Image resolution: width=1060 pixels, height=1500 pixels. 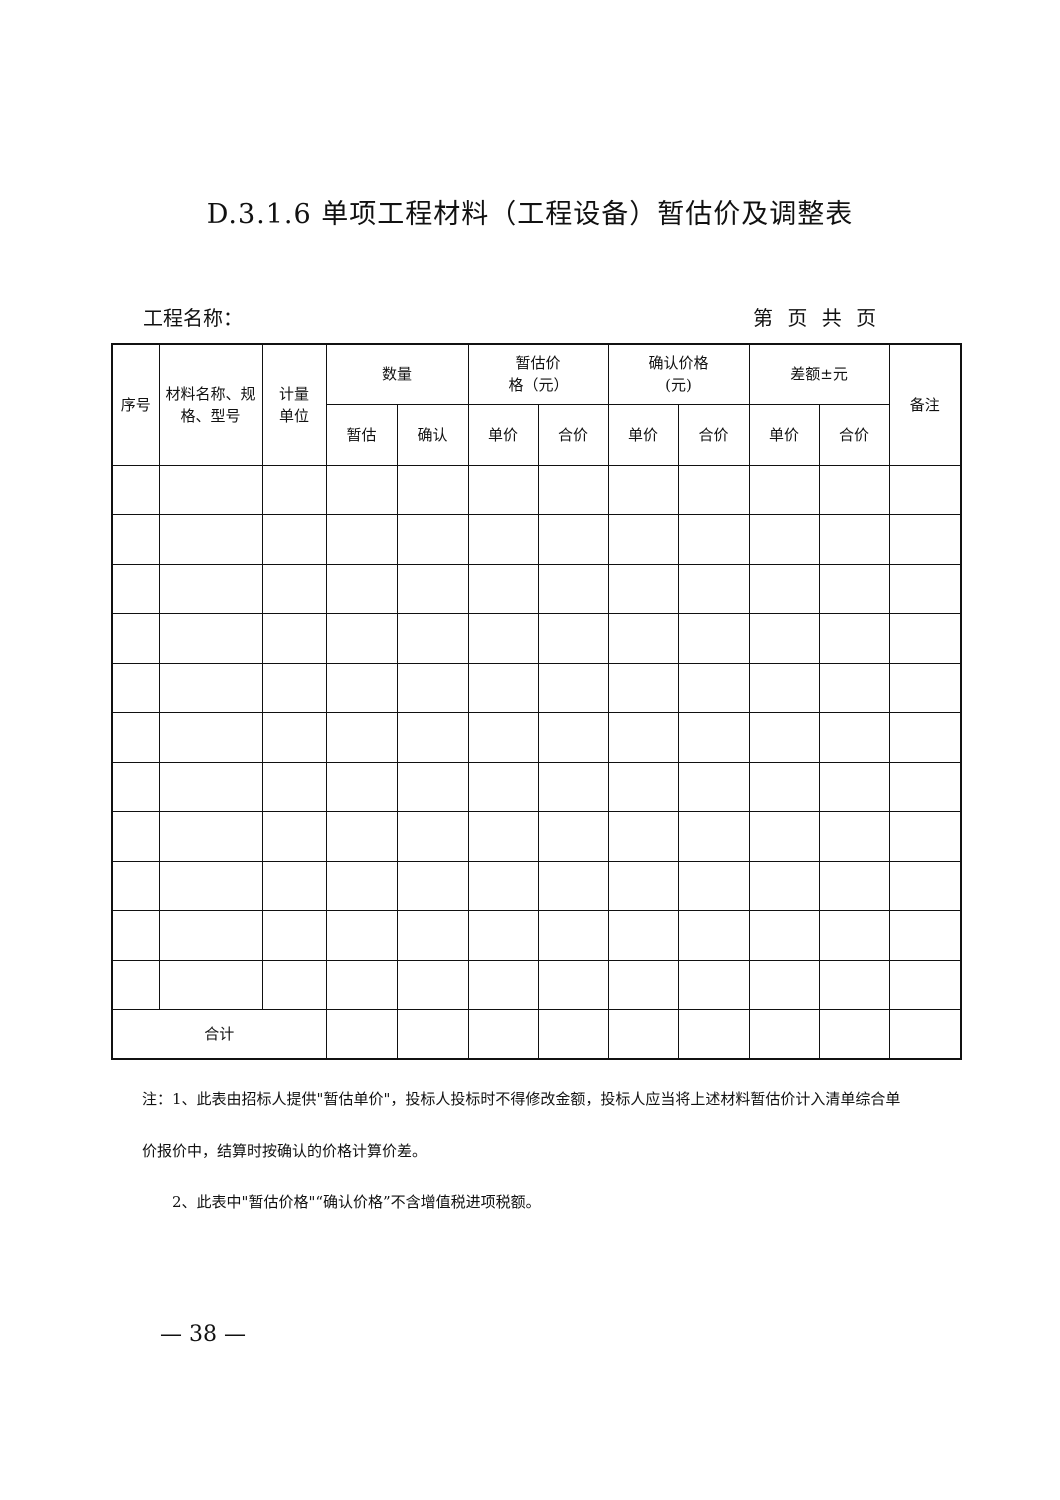 What do you see at coordinates (135, 404) in the screenshot?
I see `header-seq: 序号` at bounding box center [135, 404].